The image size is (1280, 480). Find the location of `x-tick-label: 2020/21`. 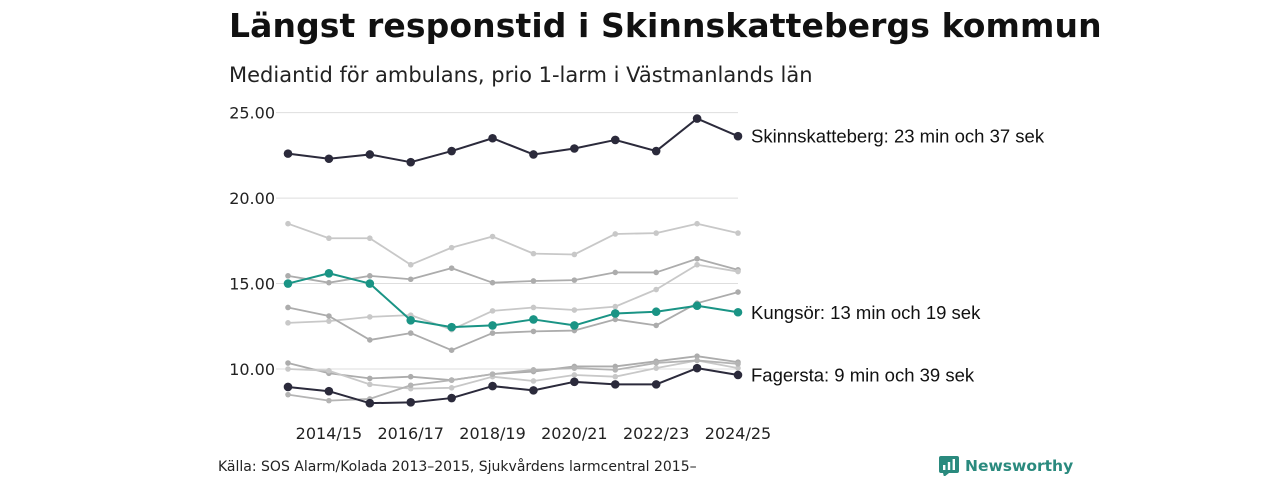

x-tick-label: 2020/21 is located at coordinates (574, 433).